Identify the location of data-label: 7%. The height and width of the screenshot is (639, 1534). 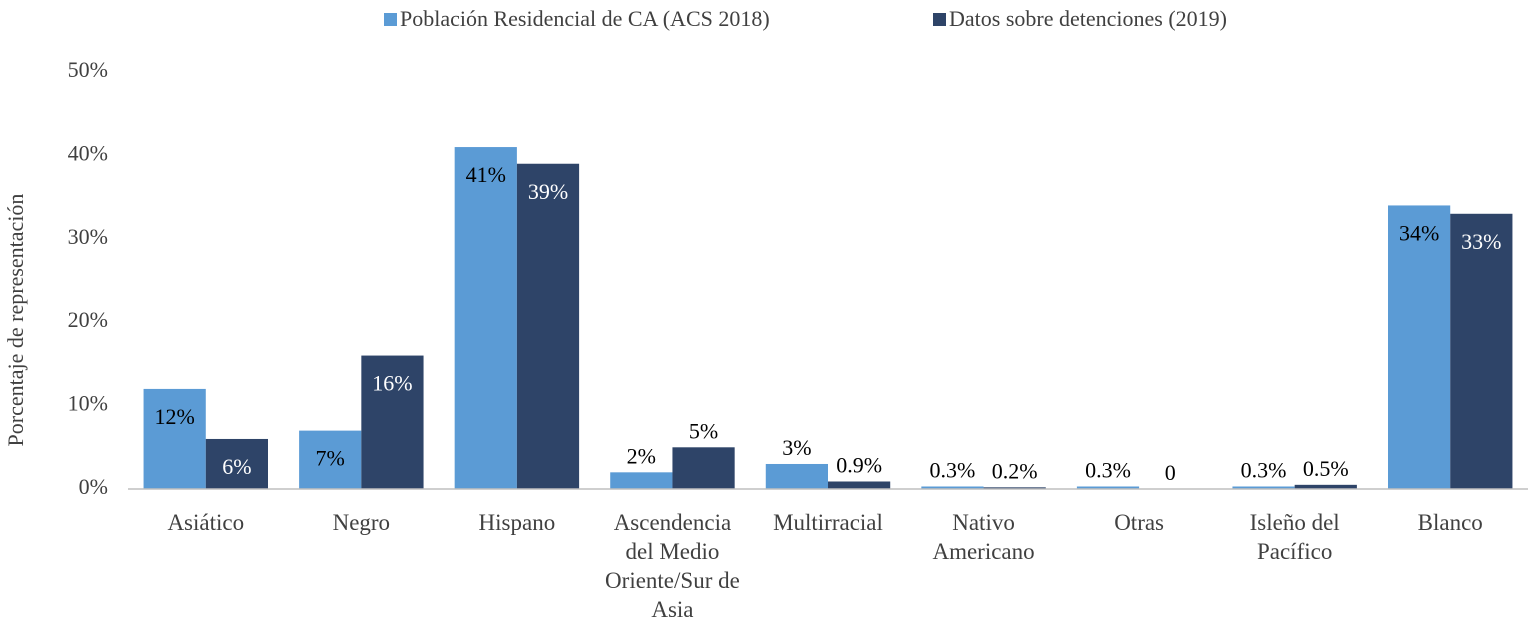
(330, 458).